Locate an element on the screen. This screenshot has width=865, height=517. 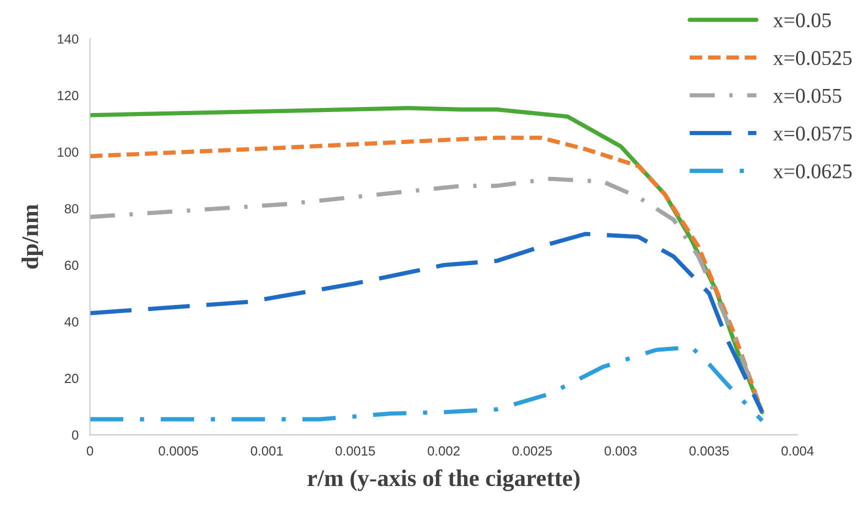
x-tick-label: 0.003 is located at coordinates (620, 451).